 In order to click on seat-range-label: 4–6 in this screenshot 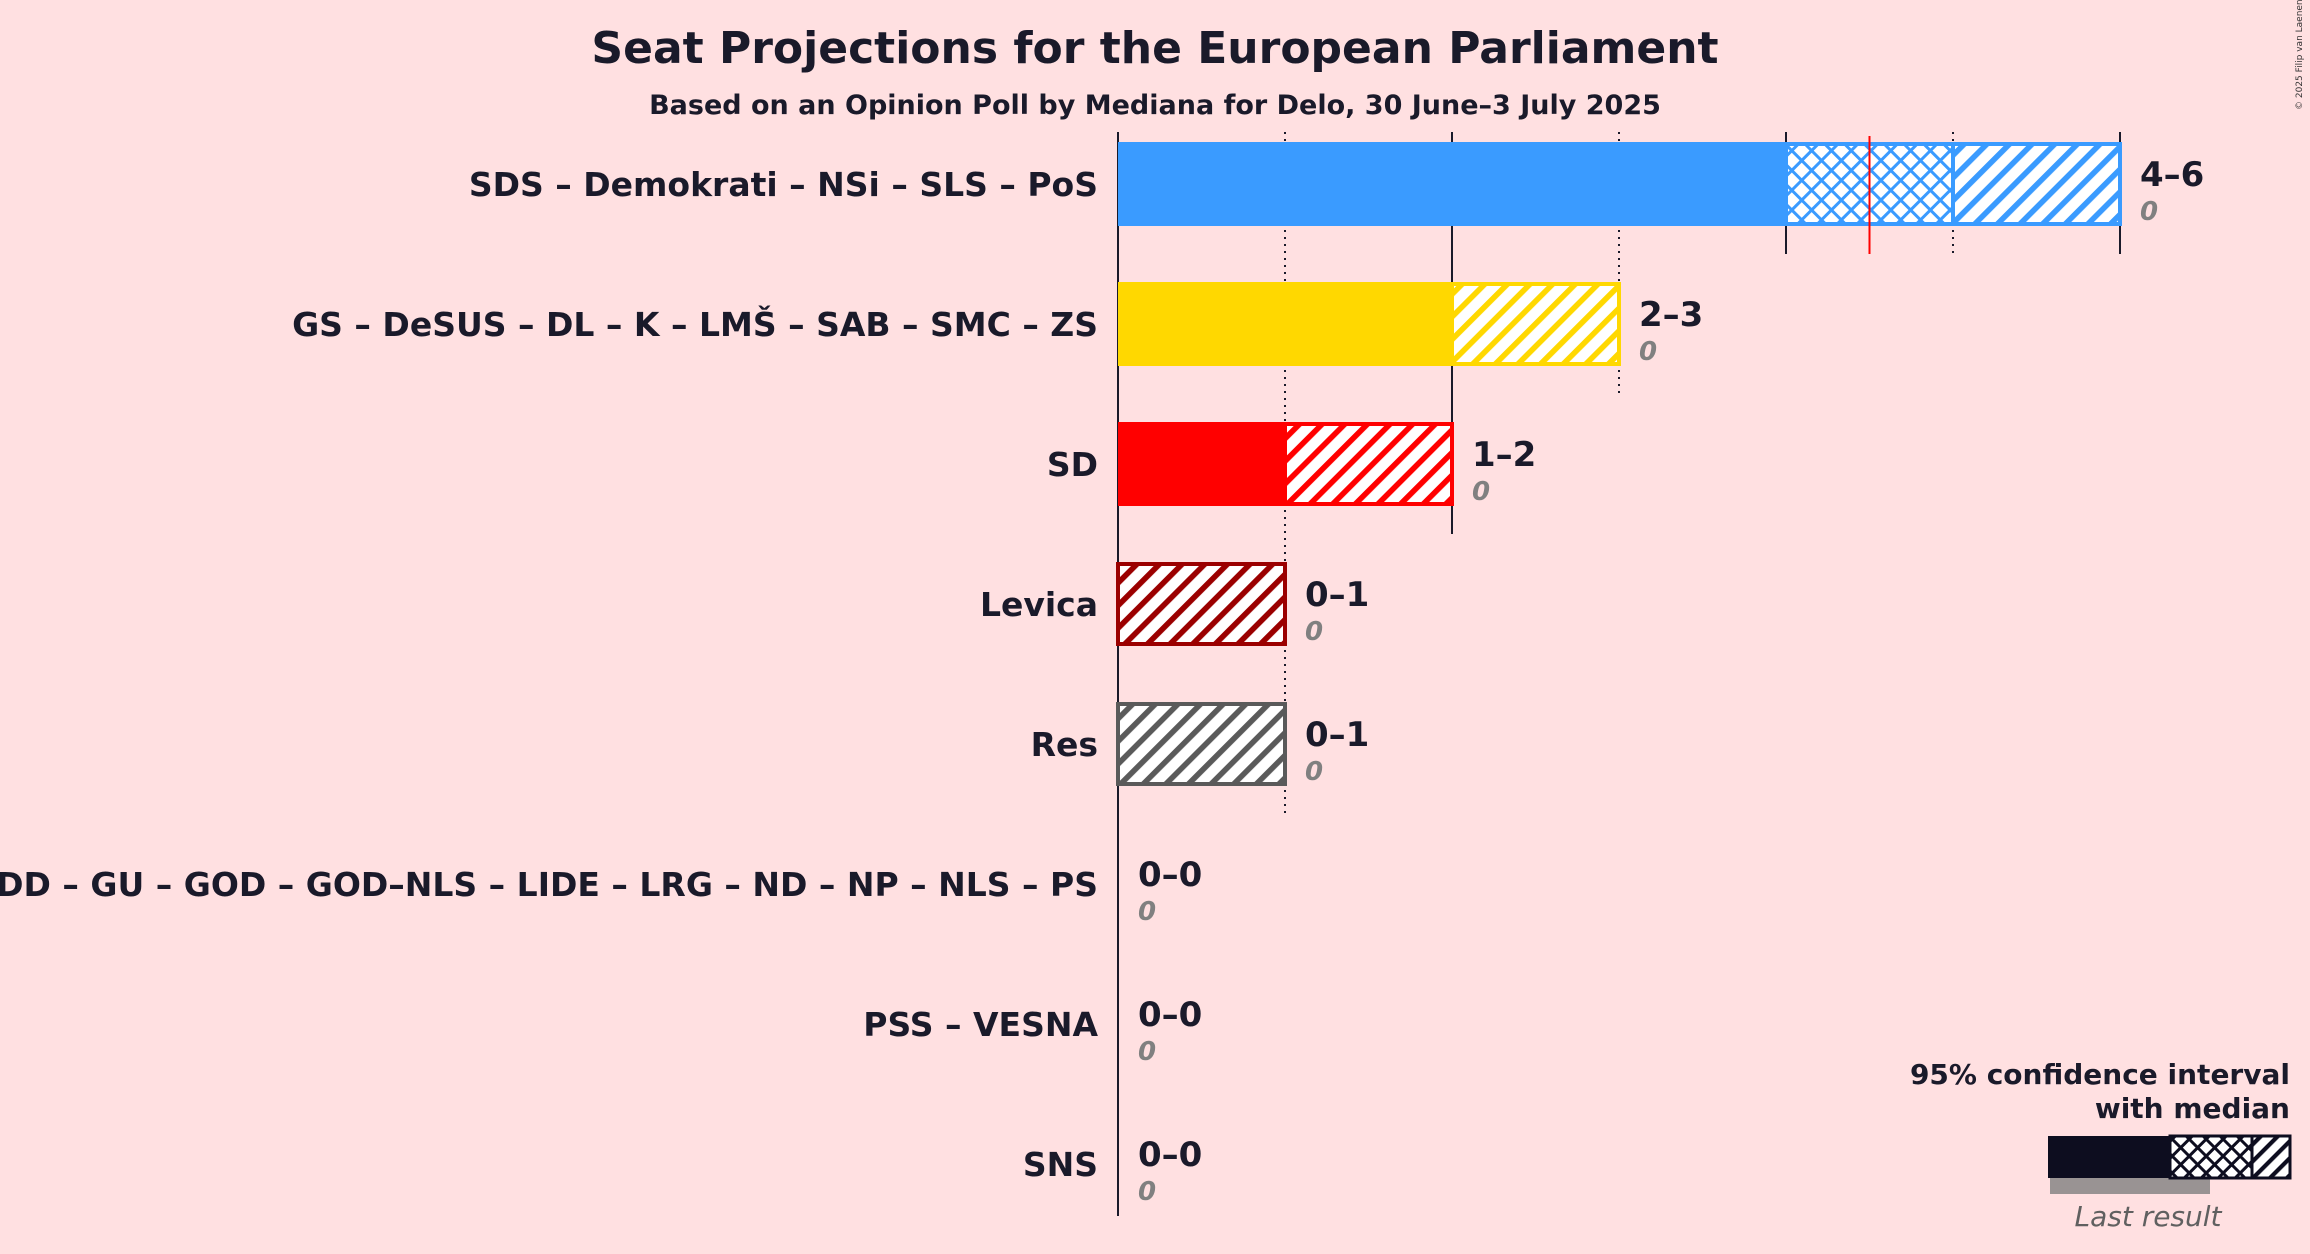, I will do `click(2172, 175)`.